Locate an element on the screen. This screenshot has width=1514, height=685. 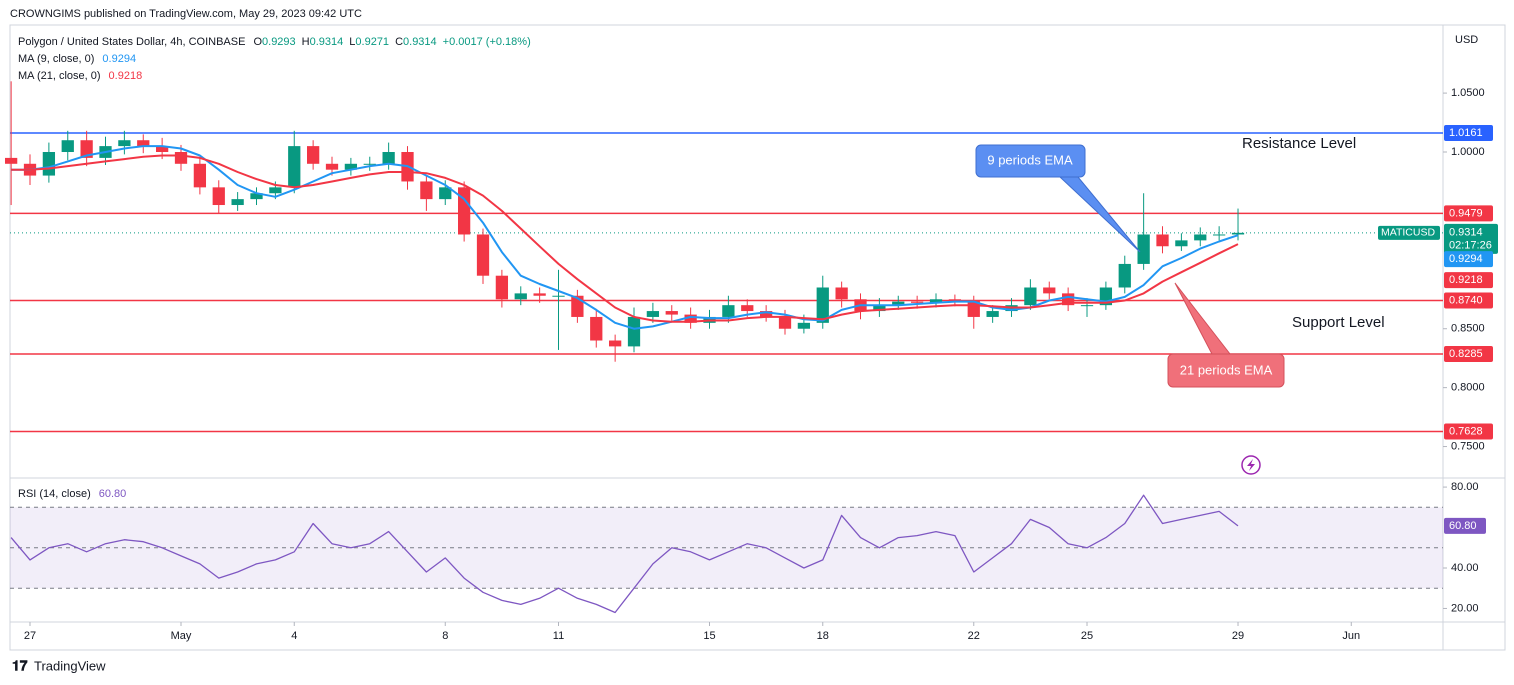
x-tick-label: 8 is located at coordinates (445, 636).